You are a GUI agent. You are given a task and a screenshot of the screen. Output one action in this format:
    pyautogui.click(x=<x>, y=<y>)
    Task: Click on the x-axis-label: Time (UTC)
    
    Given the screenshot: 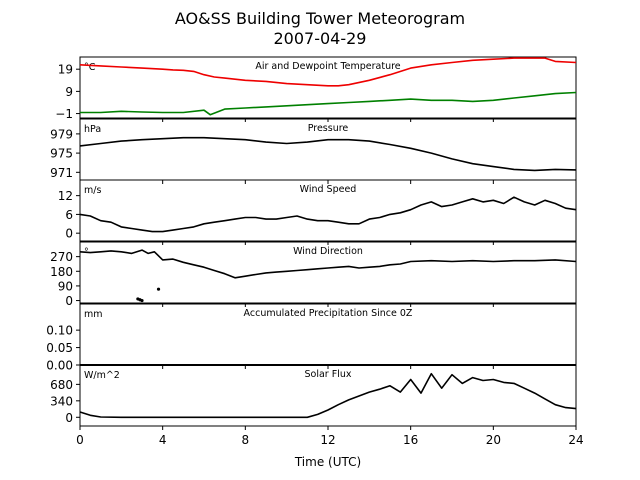 What is the action you would take?
    pyautogui.click(x=327, y=462)
    